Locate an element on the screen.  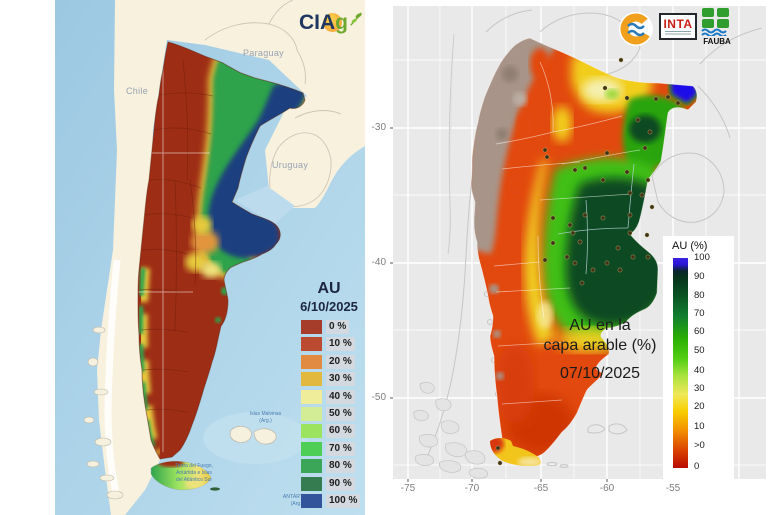
legend-label: 60 % is located at coordinates (340, 431).